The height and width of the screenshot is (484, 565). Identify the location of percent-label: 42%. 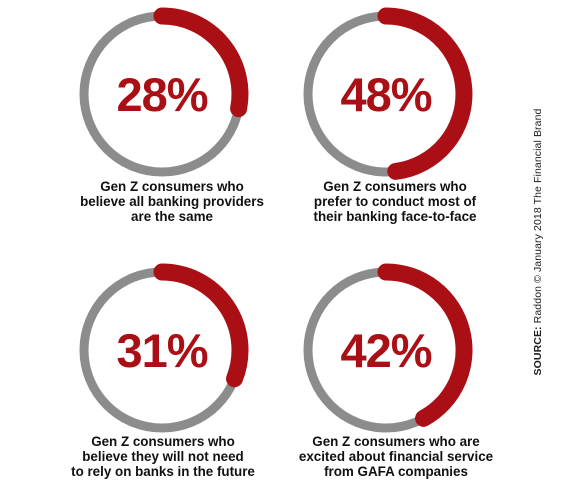
(385, 350).